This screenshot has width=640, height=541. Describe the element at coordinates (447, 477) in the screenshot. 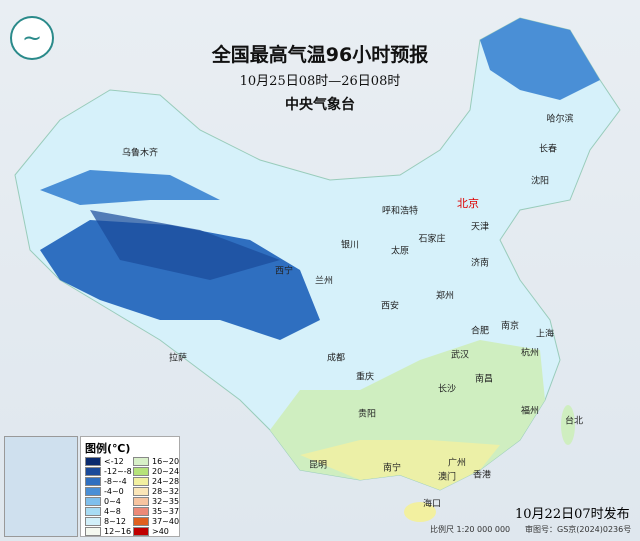

I see `city-label: 澳门` at that location.